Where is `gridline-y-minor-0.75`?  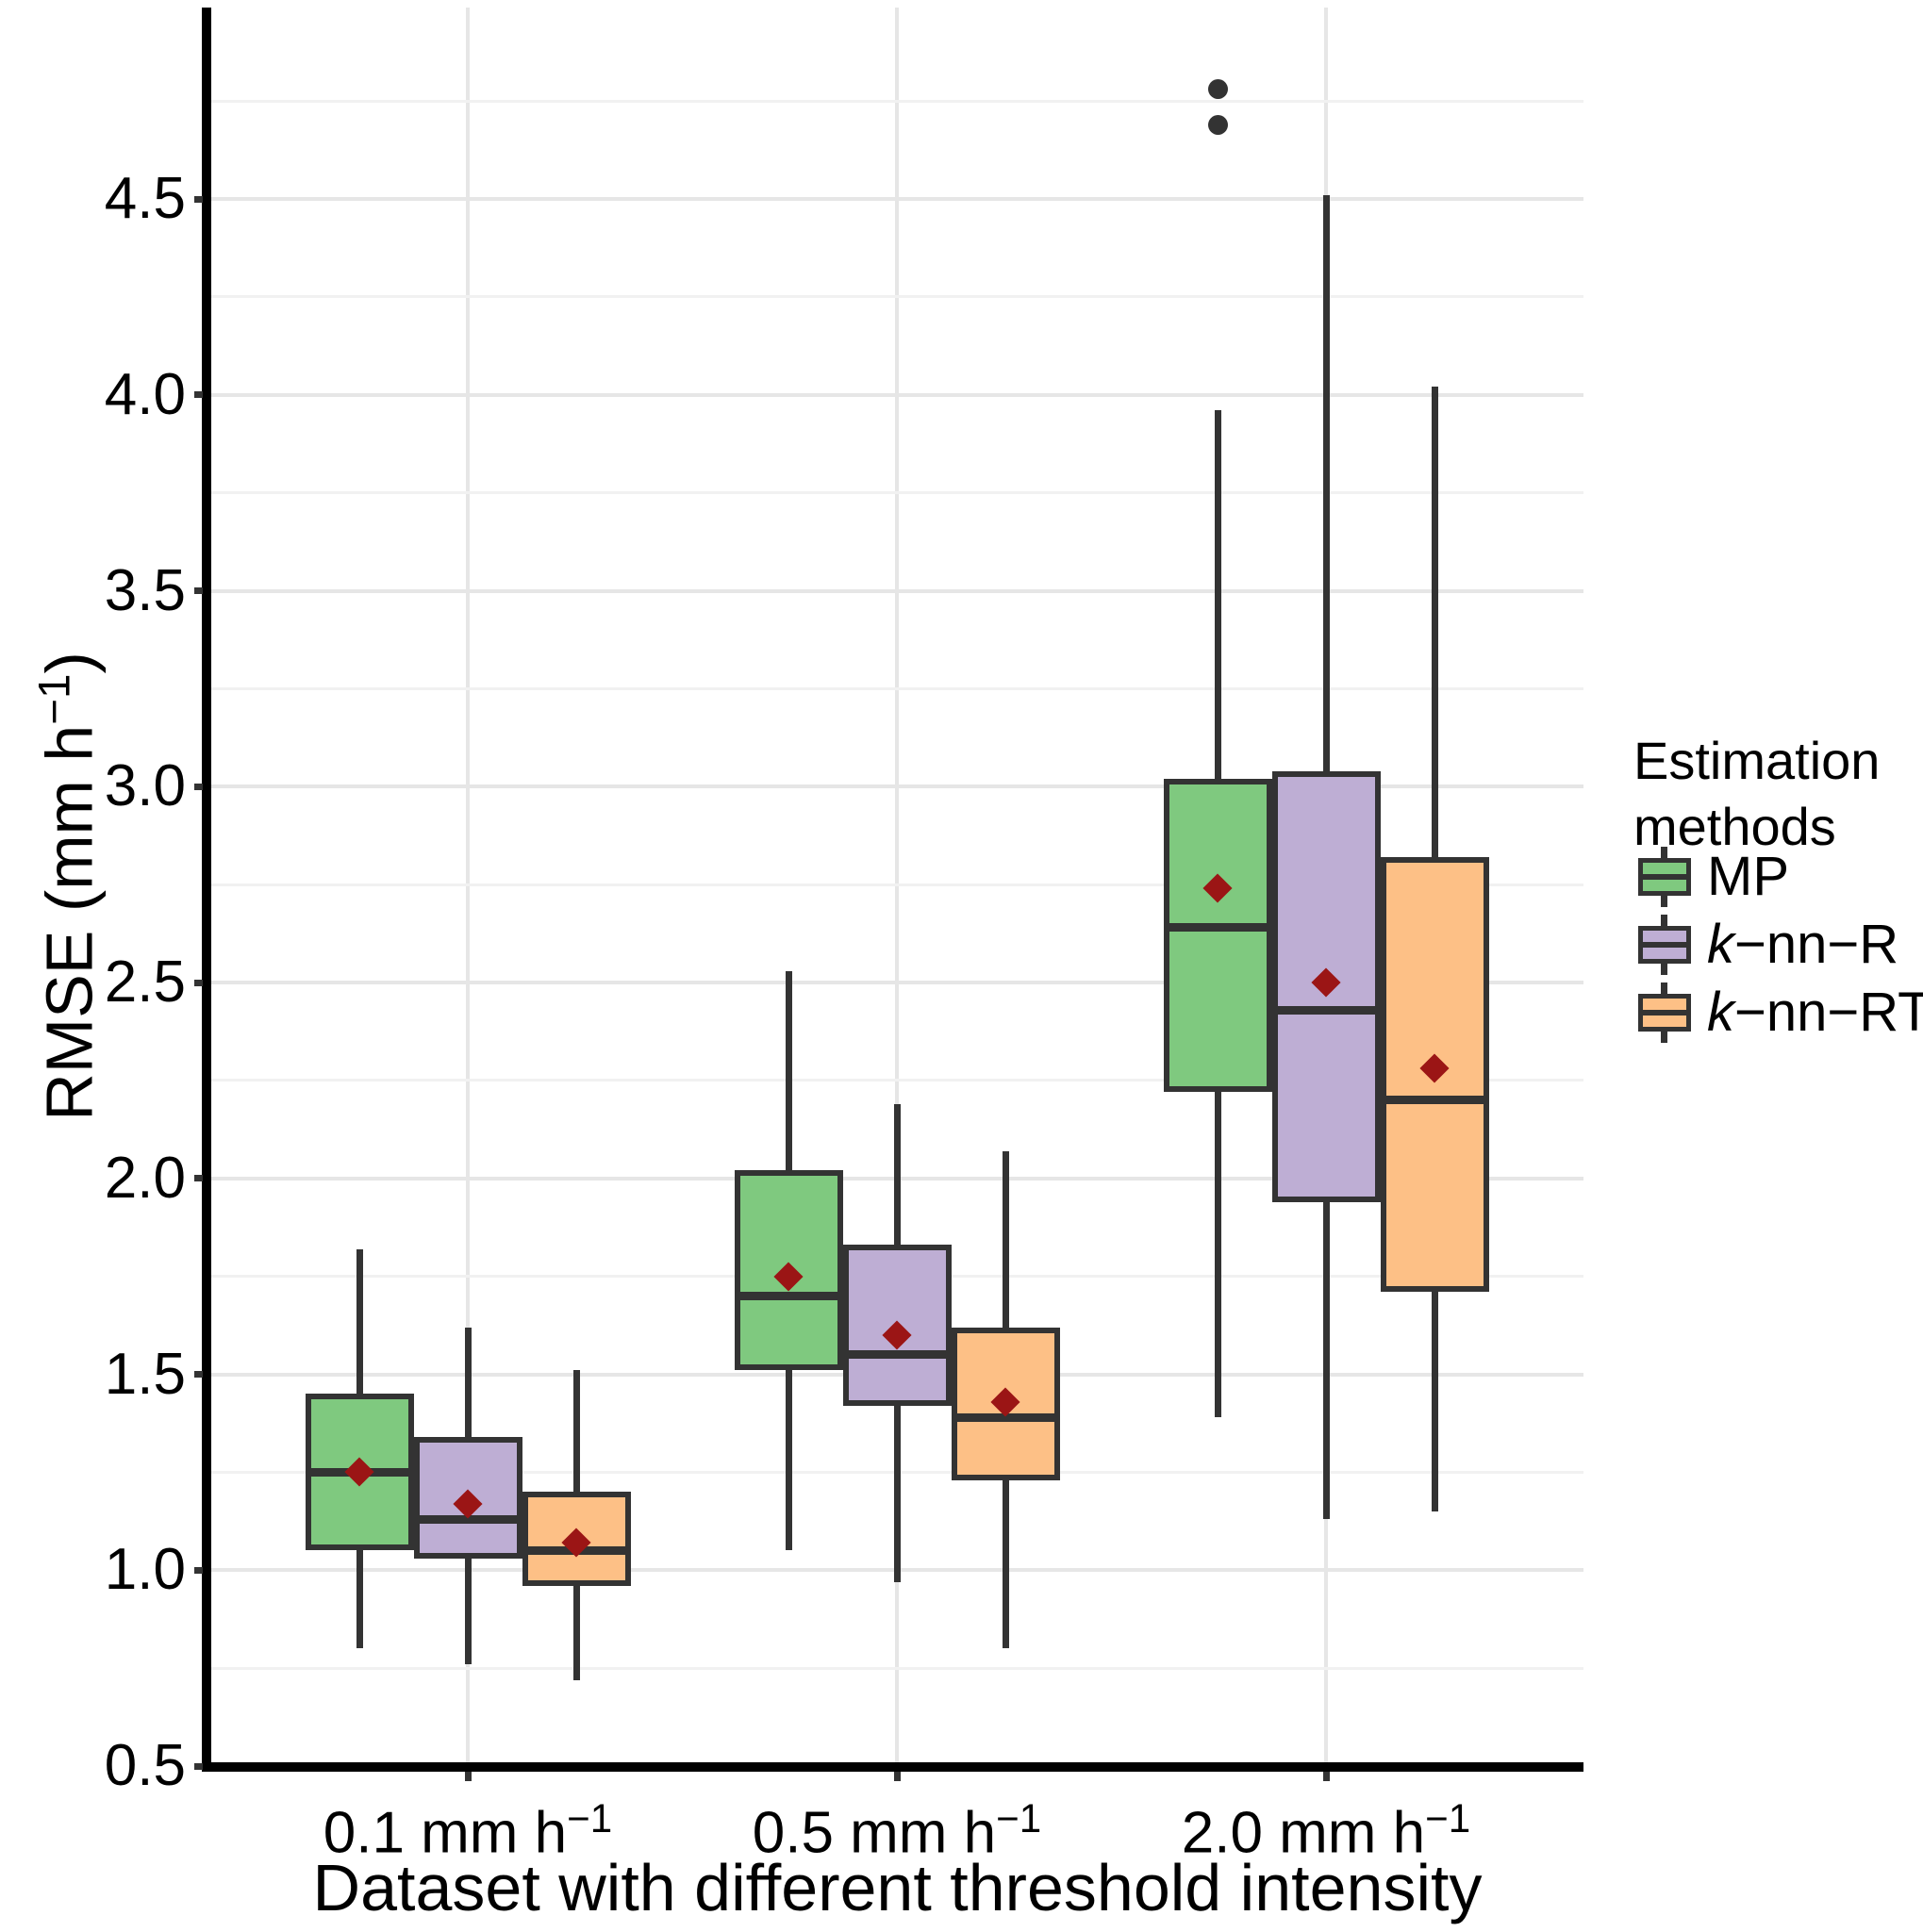
gridline-y-minor-0.75 is located at coordinates (897, 1668).